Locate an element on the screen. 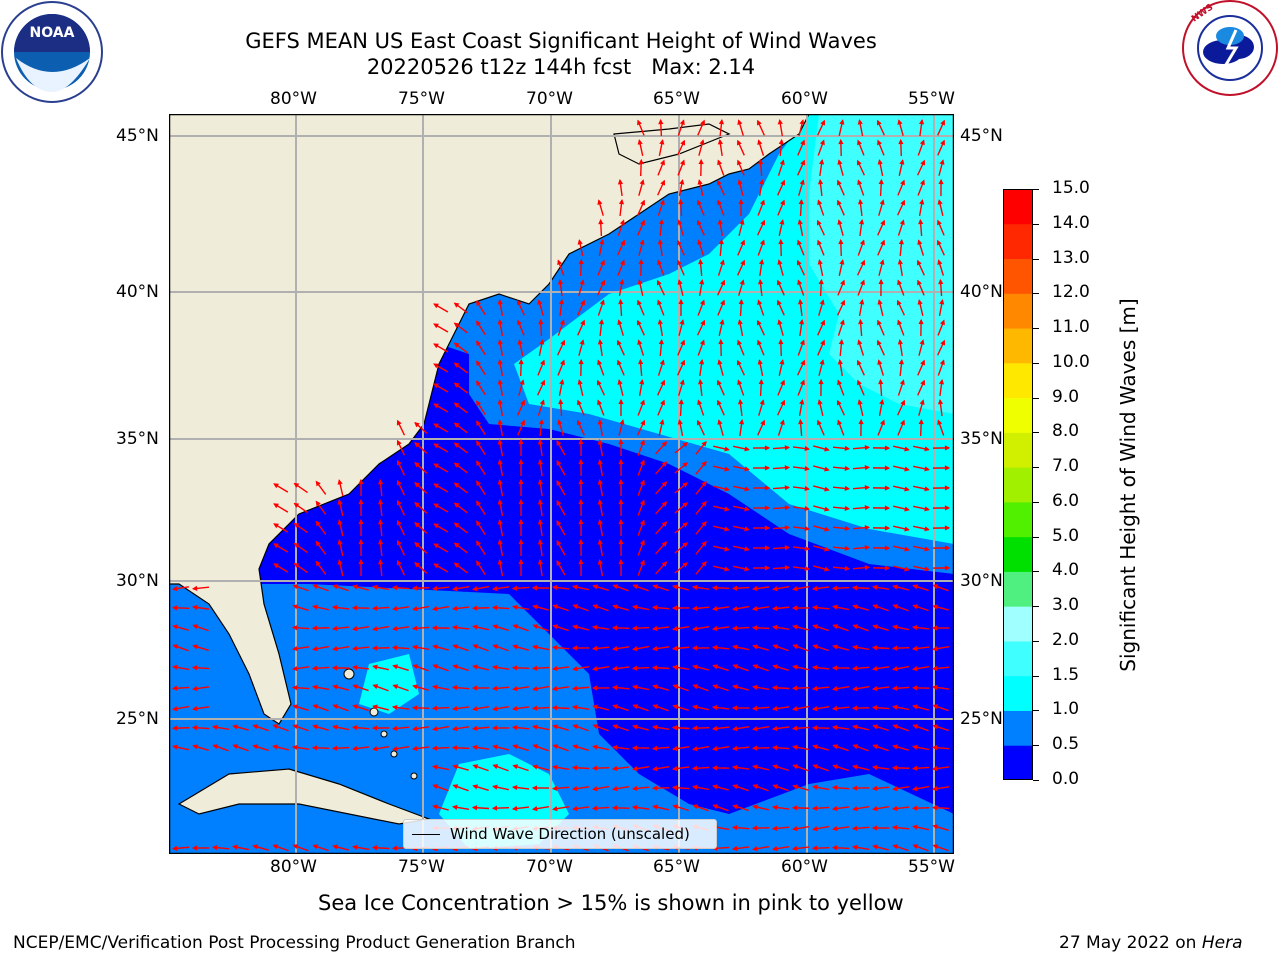 The width and height of the screenshot is (1280, 960). lat-label-right: 45°N is located at coordinates (981, 136).